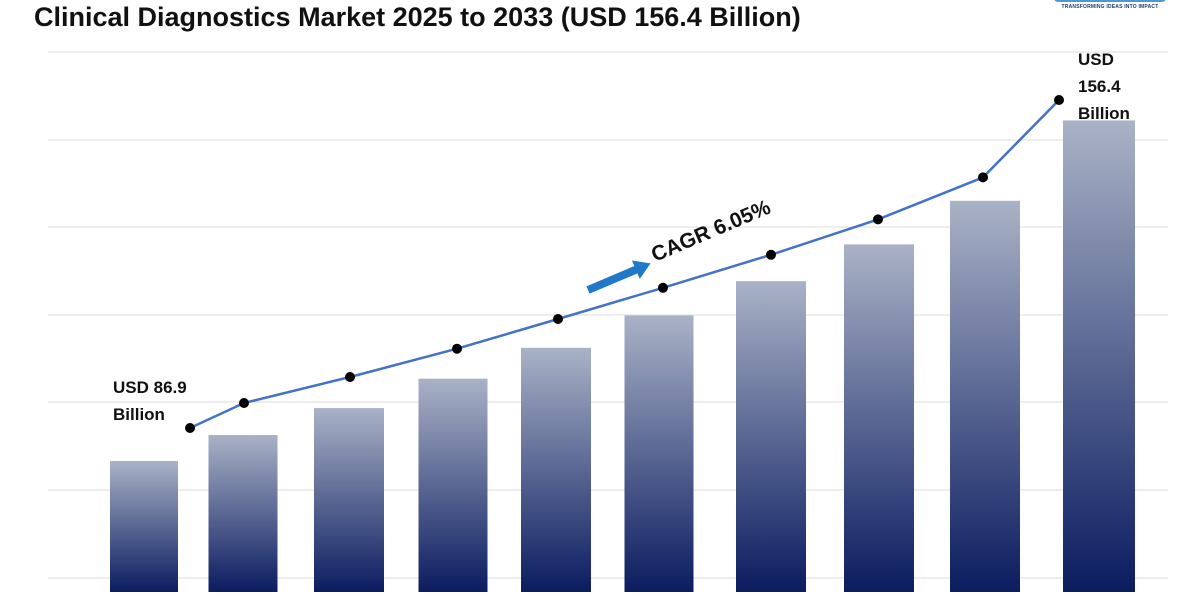 The image size is (1200, 600). I want to click on end-value-line-3: Billion, so click(1104, 113).